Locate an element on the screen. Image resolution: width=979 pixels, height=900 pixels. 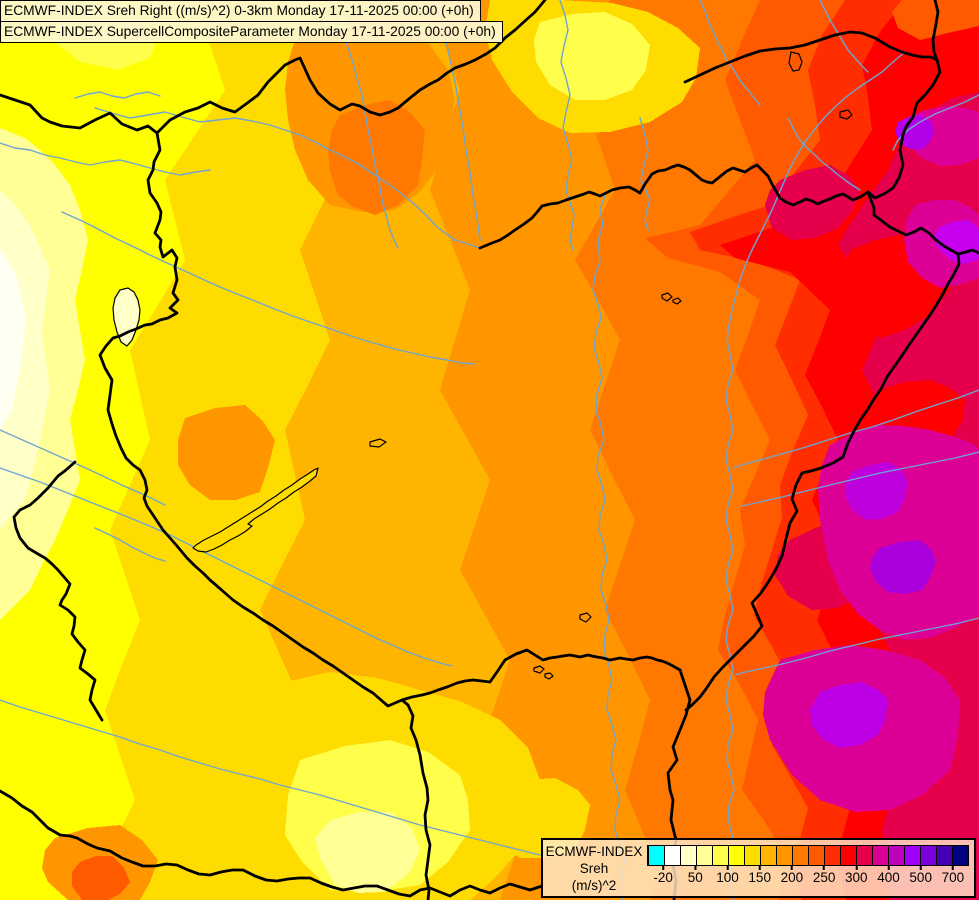
river-drava is located at coordinates (226, 567).